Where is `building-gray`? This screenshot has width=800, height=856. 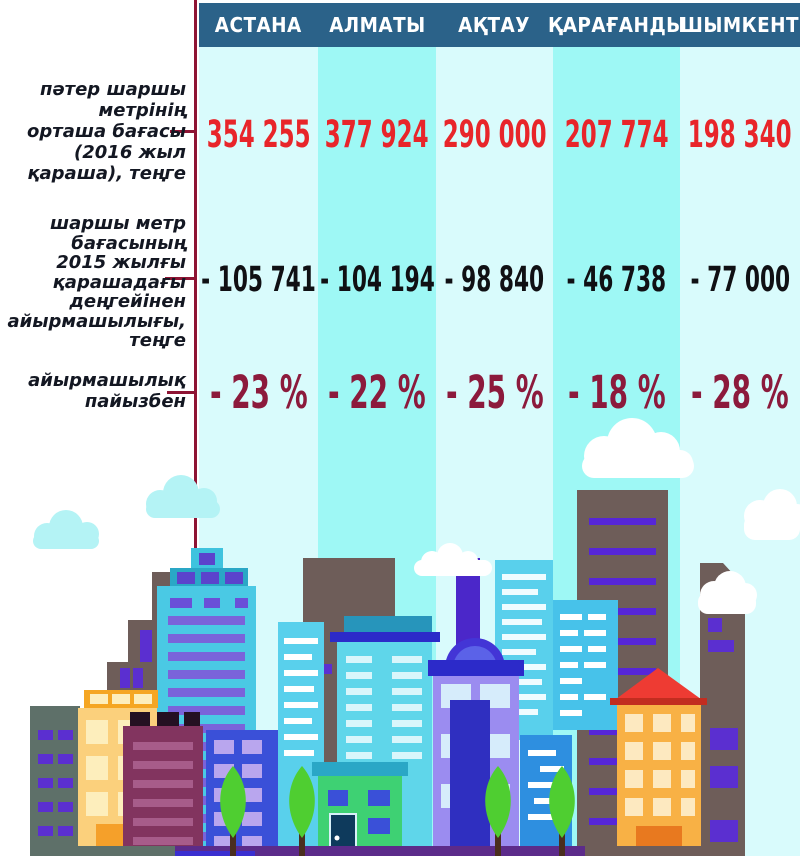
building-gray is located at coordinates (55, 779).